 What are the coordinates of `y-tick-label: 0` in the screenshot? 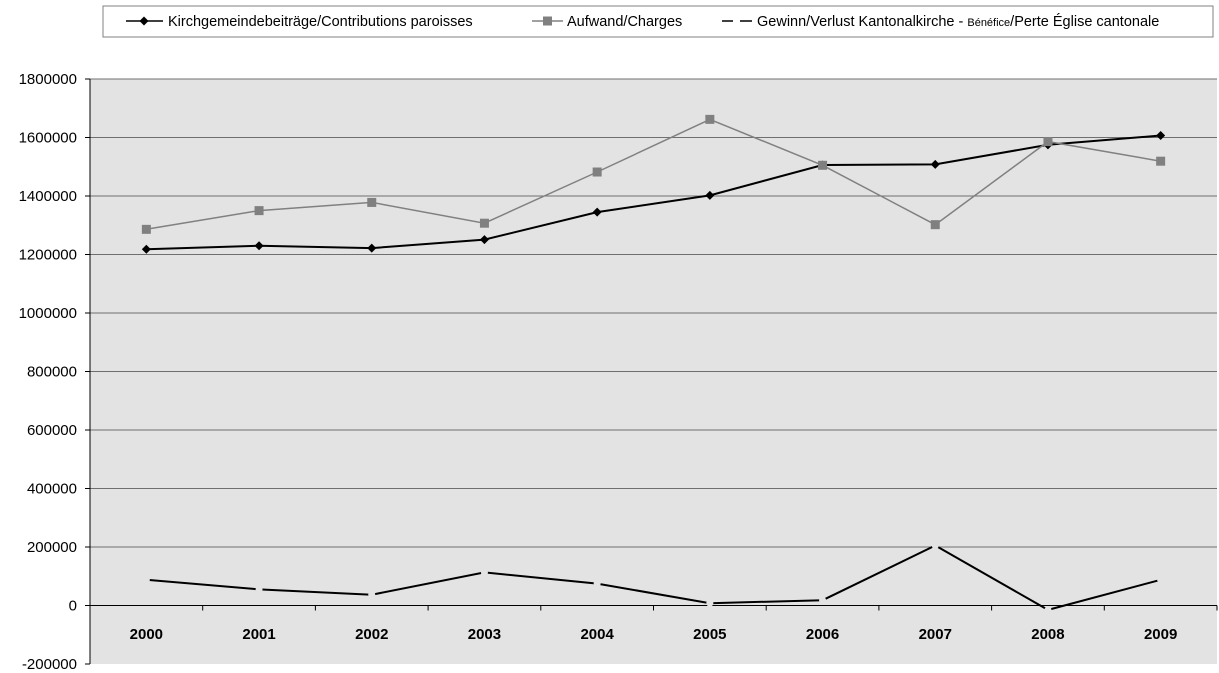 It's located at (73, 606).